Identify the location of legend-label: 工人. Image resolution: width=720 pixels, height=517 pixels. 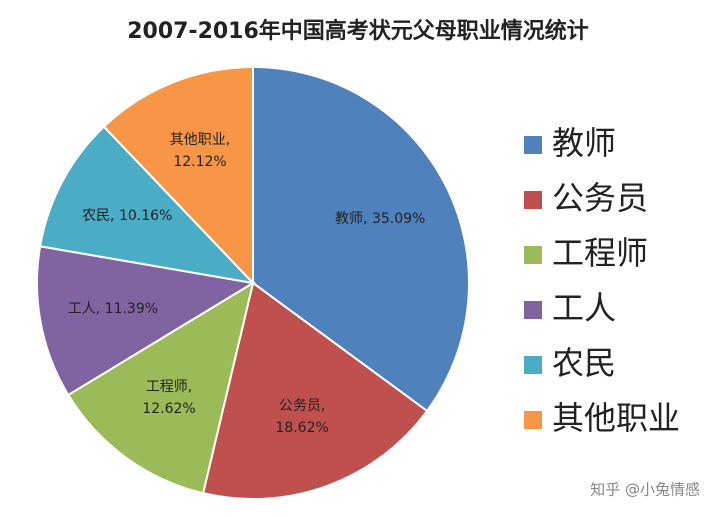
(584, 308).